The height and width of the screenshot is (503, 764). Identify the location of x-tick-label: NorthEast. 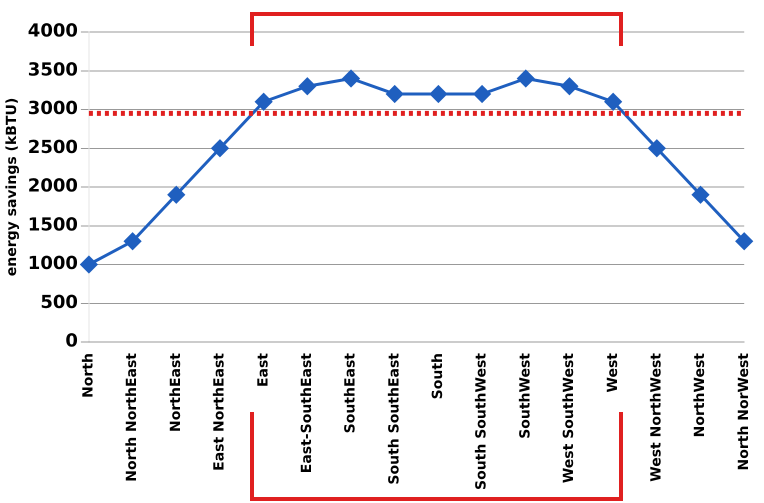
(176, 392).